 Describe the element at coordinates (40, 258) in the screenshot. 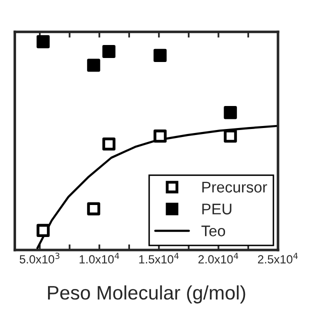

I see `x-tick-label: 5.0x10$^{3}$` at that location.